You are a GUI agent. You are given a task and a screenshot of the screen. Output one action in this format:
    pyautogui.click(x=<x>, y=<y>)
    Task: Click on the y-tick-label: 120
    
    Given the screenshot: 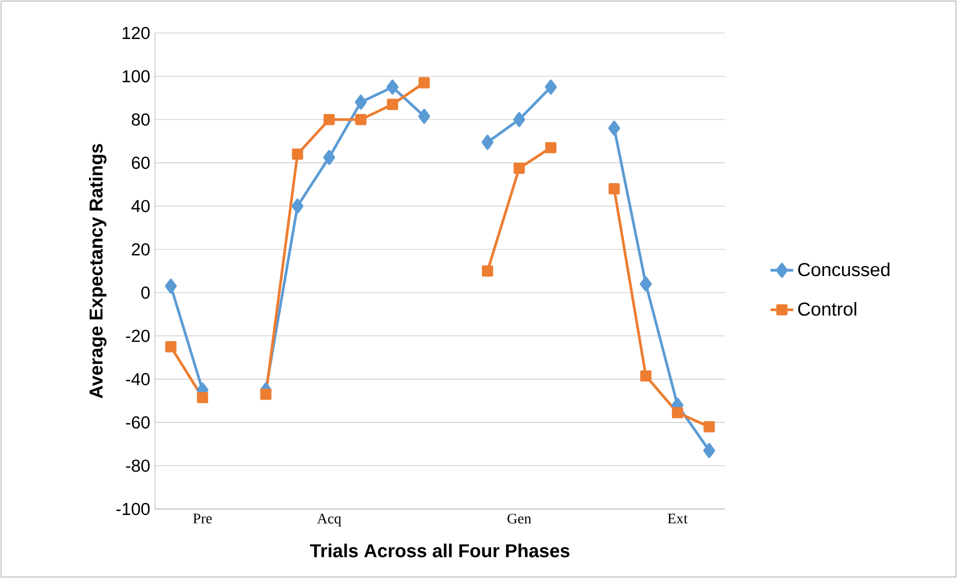 What is the action you would take?
    pyautogui.click(x=136, y=33)
    